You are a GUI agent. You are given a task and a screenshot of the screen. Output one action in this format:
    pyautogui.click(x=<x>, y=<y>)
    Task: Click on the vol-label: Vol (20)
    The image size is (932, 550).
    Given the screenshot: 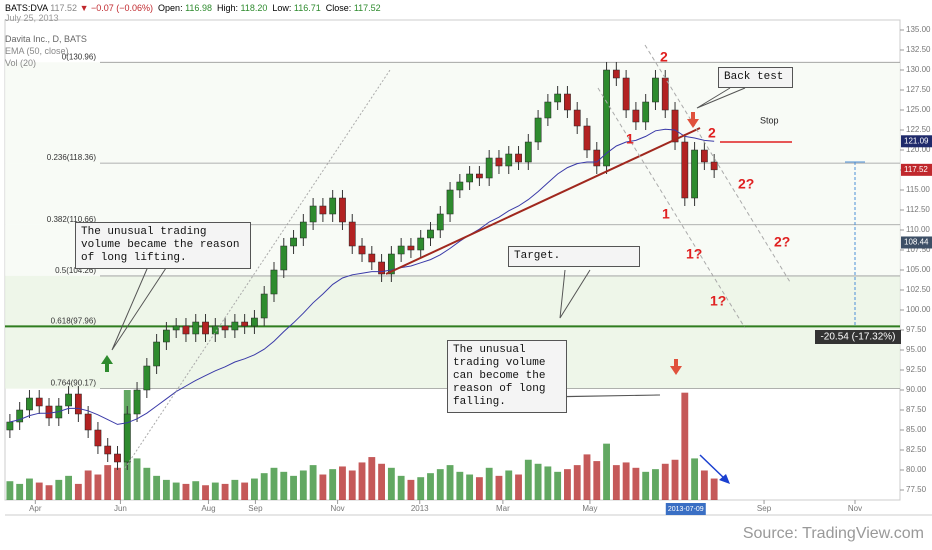 What is the action you would take?
    pyautogui.click(x=21, y=63)
    